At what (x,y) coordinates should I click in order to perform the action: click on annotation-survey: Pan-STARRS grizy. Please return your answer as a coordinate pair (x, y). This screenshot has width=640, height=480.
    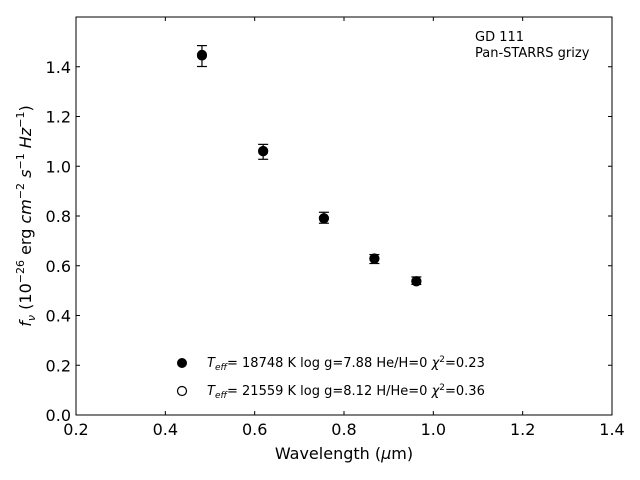
    Looking at the image, I should click on (532, 53).